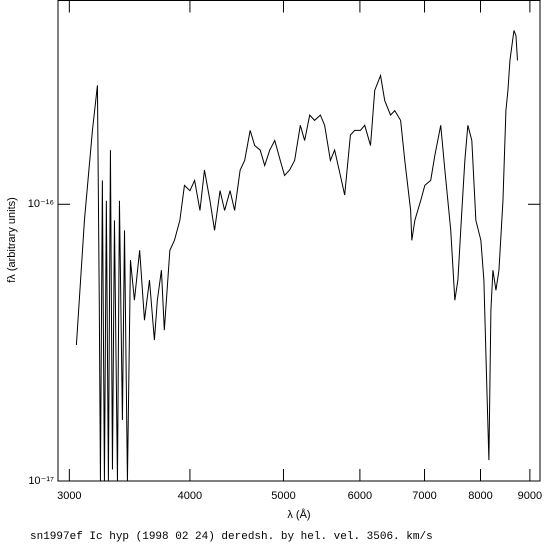 This screenshot has height=544, width=546. Describe the element at coordinates (360, 496) in the screenshot. I see `x-tick-label: 6000` at that location.